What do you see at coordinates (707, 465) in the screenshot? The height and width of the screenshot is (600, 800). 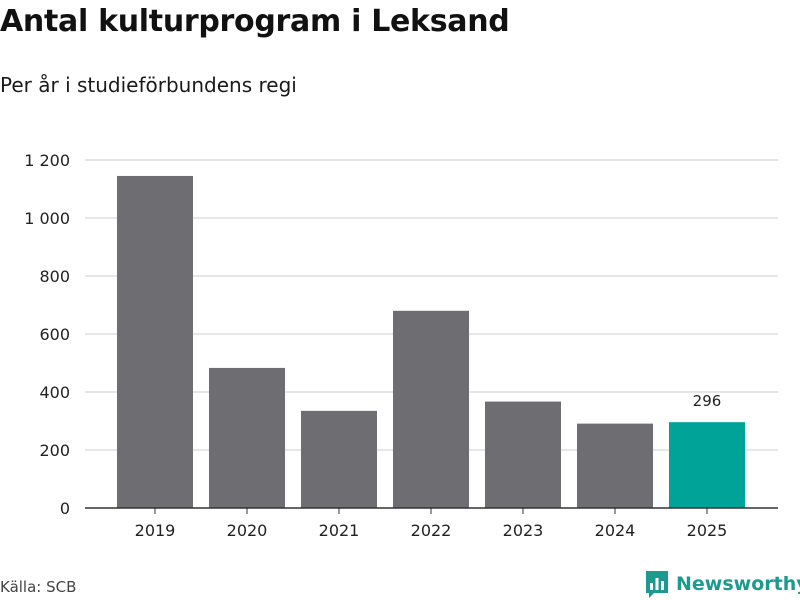 I see `bar-2025` at bounding box center [707, 465].